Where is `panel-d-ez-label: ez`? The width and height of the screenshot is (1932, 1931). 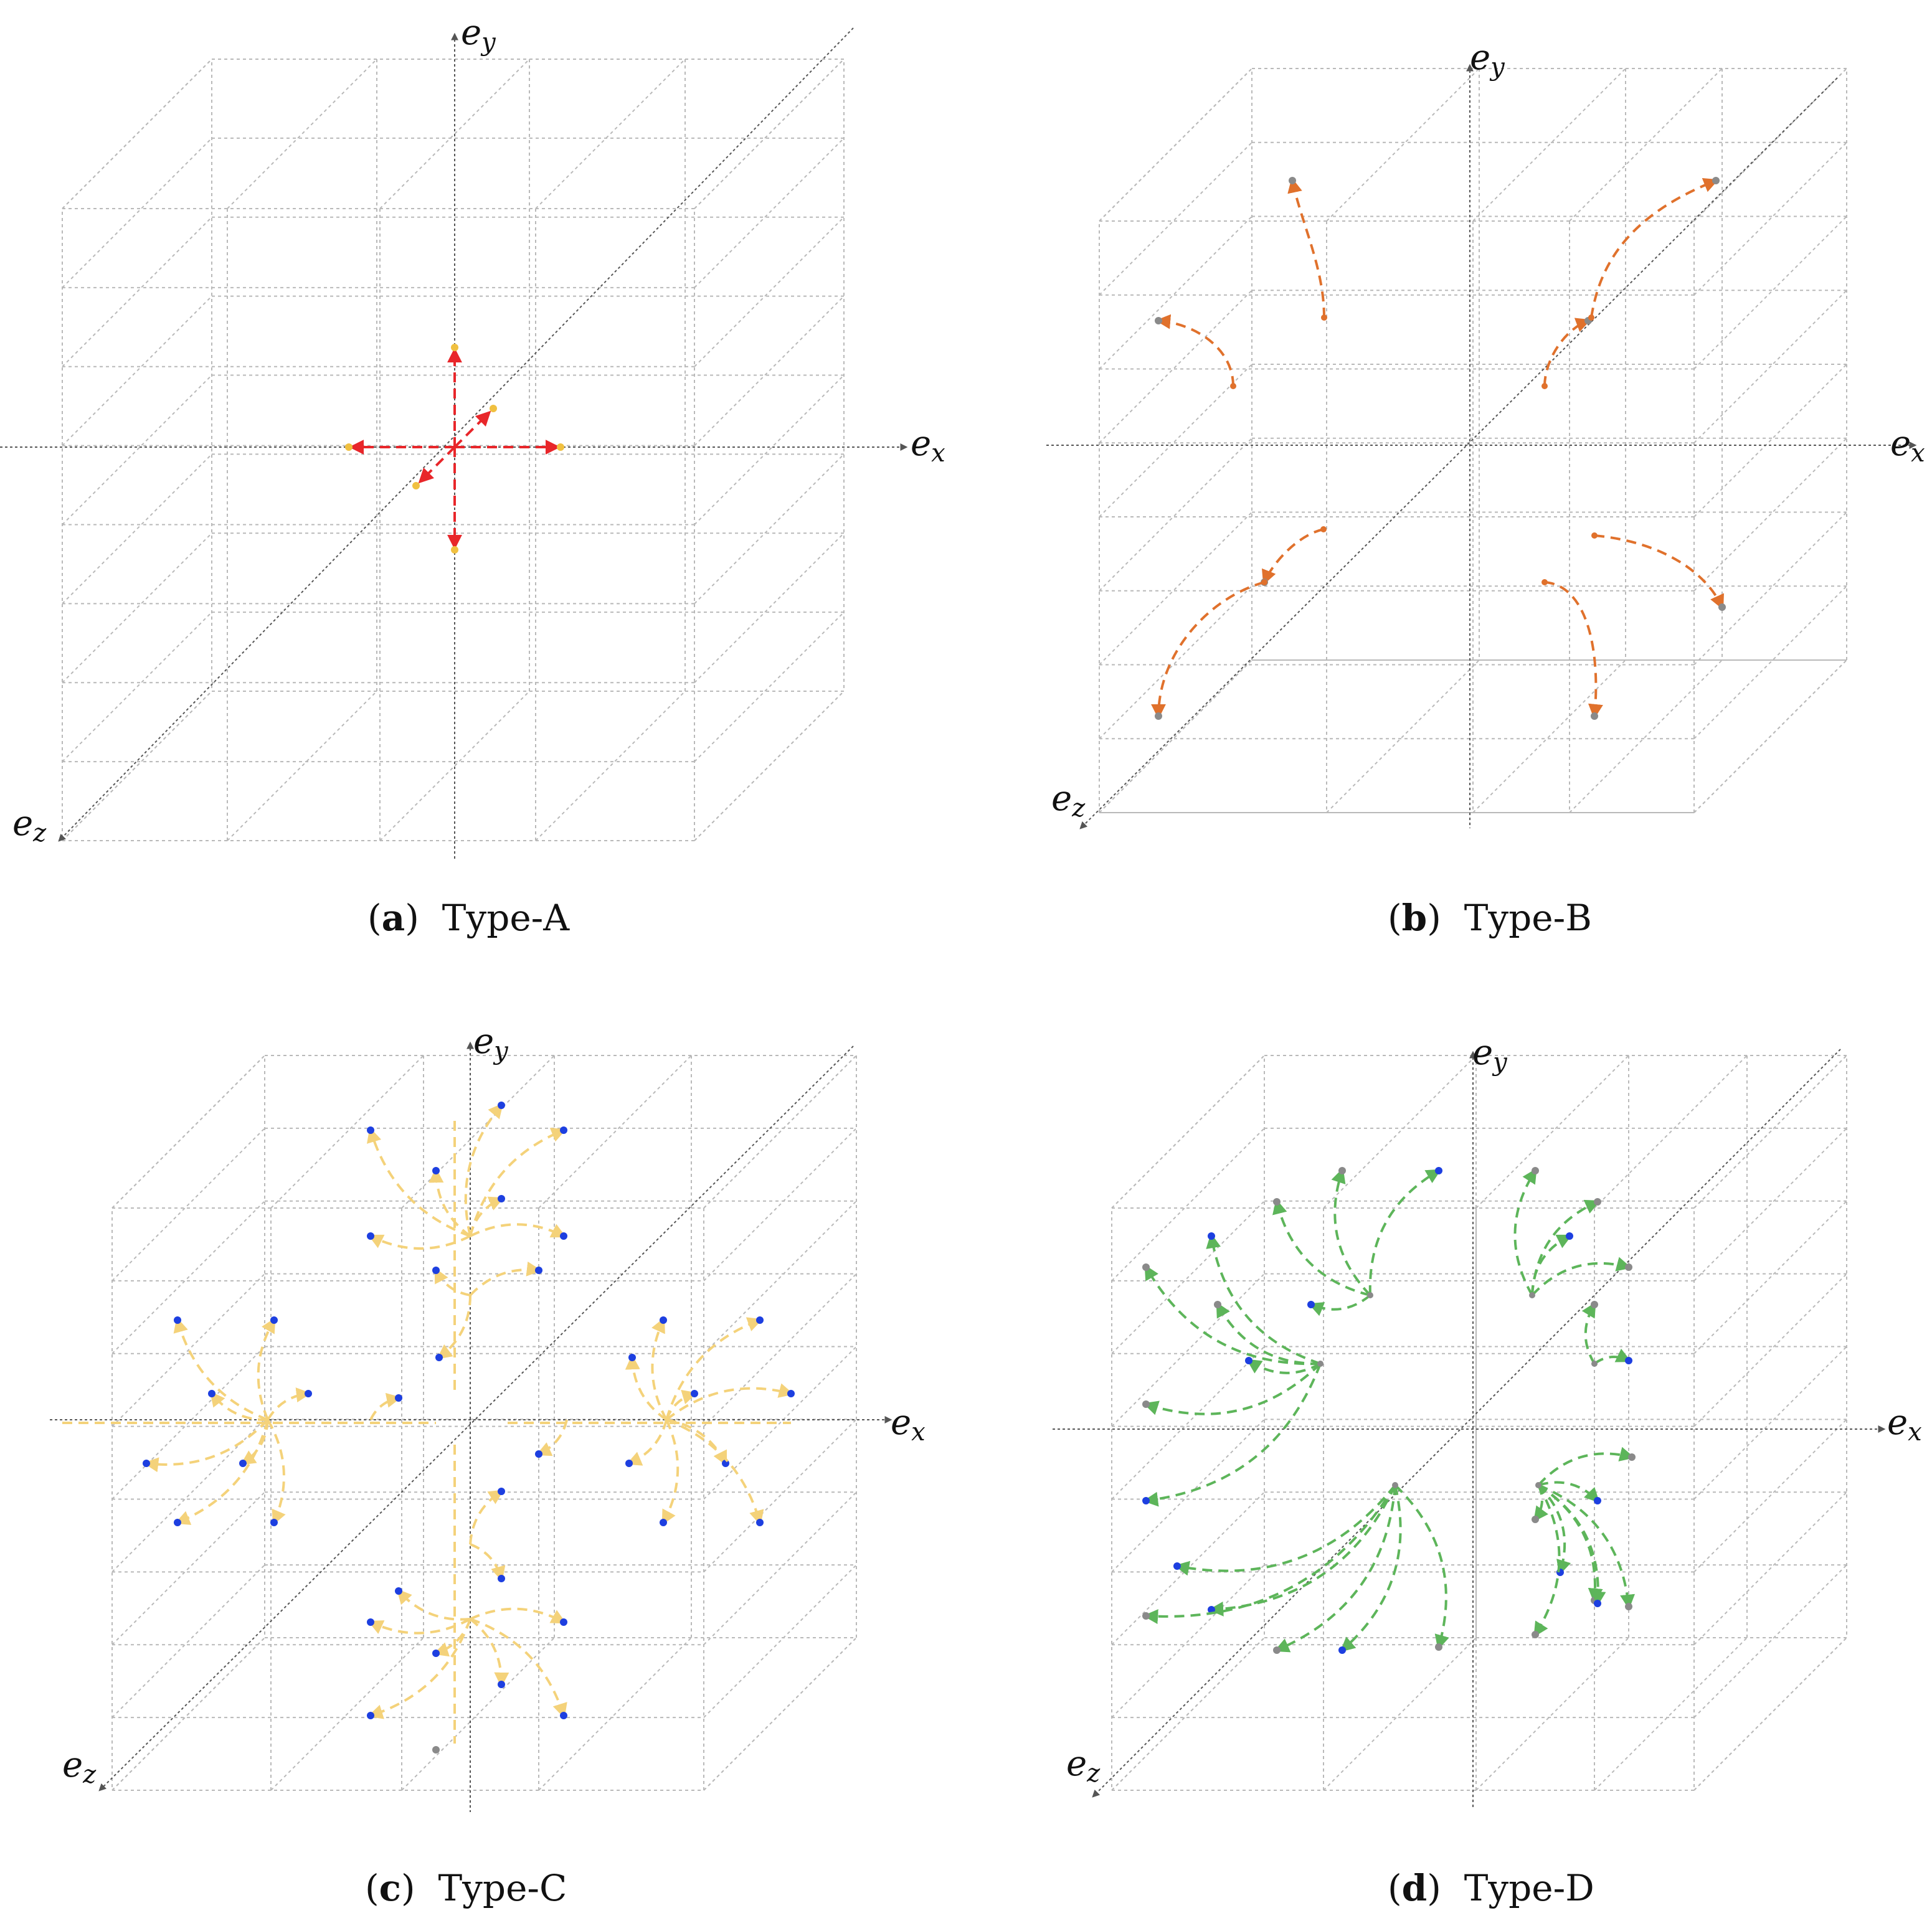
panel-d-ez-label: ez is located at coordinates (1084, 1766).